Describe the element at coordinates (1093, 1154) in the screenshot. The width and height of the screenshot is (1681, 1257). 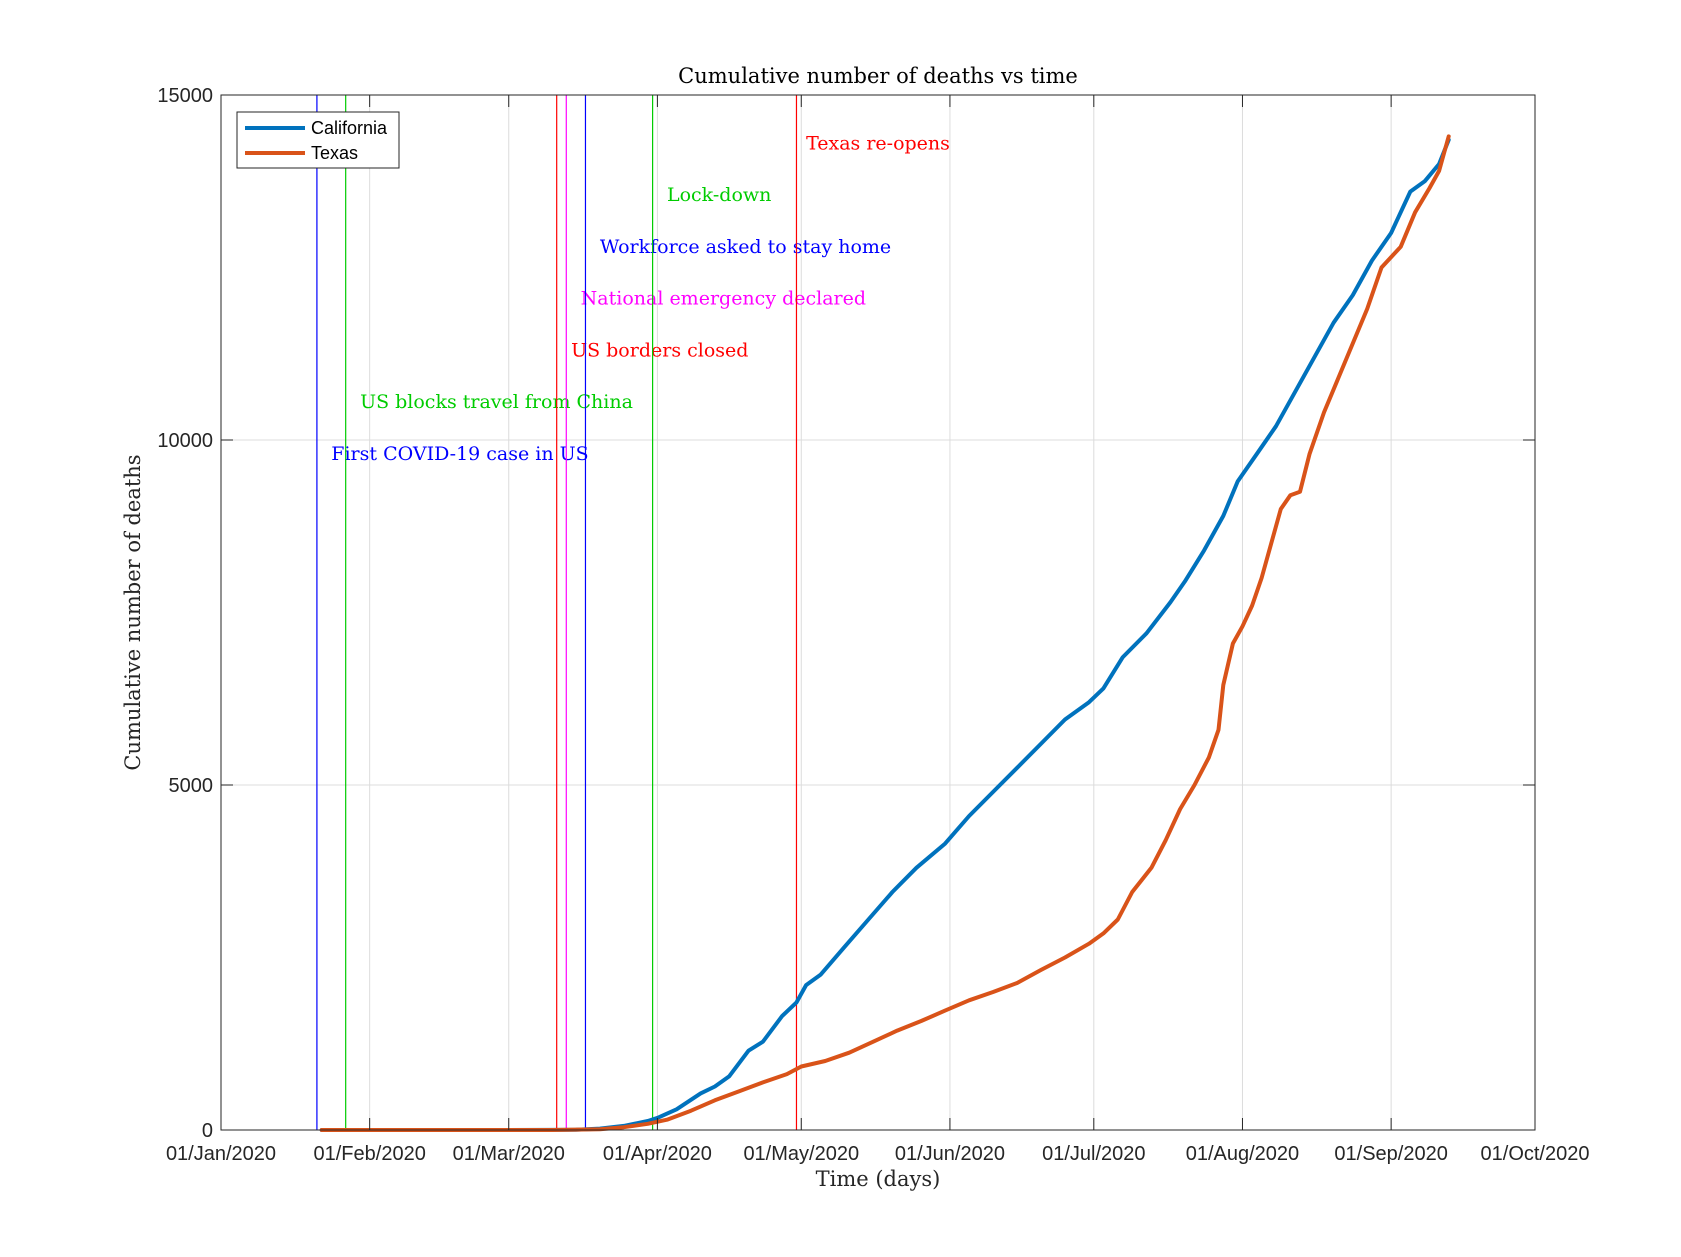
I see `x-tick-label: 01/Jul/2020` at that location.